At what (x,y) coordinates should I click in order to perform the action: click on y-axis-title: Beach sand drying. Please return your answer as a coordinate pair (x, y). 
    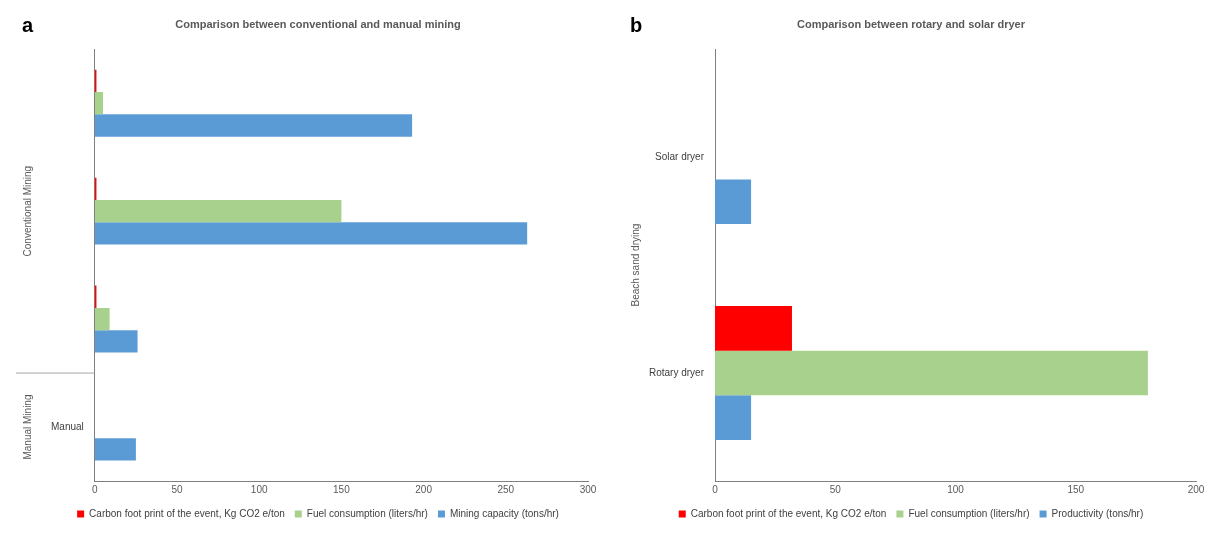
    Looking at the image, I should click on (635, 265).